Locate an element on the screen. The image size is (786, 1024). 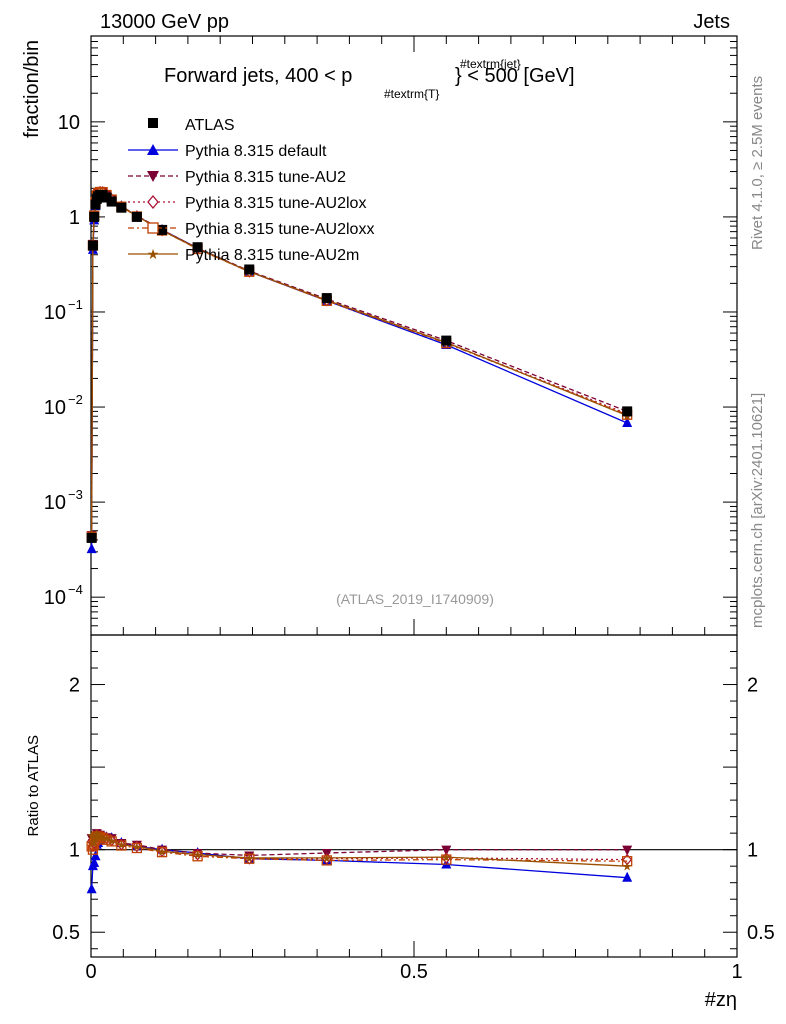
rivet-label: Rivet 4.1.0, ≥ 2.5M events is located at coordinates (757, 163).